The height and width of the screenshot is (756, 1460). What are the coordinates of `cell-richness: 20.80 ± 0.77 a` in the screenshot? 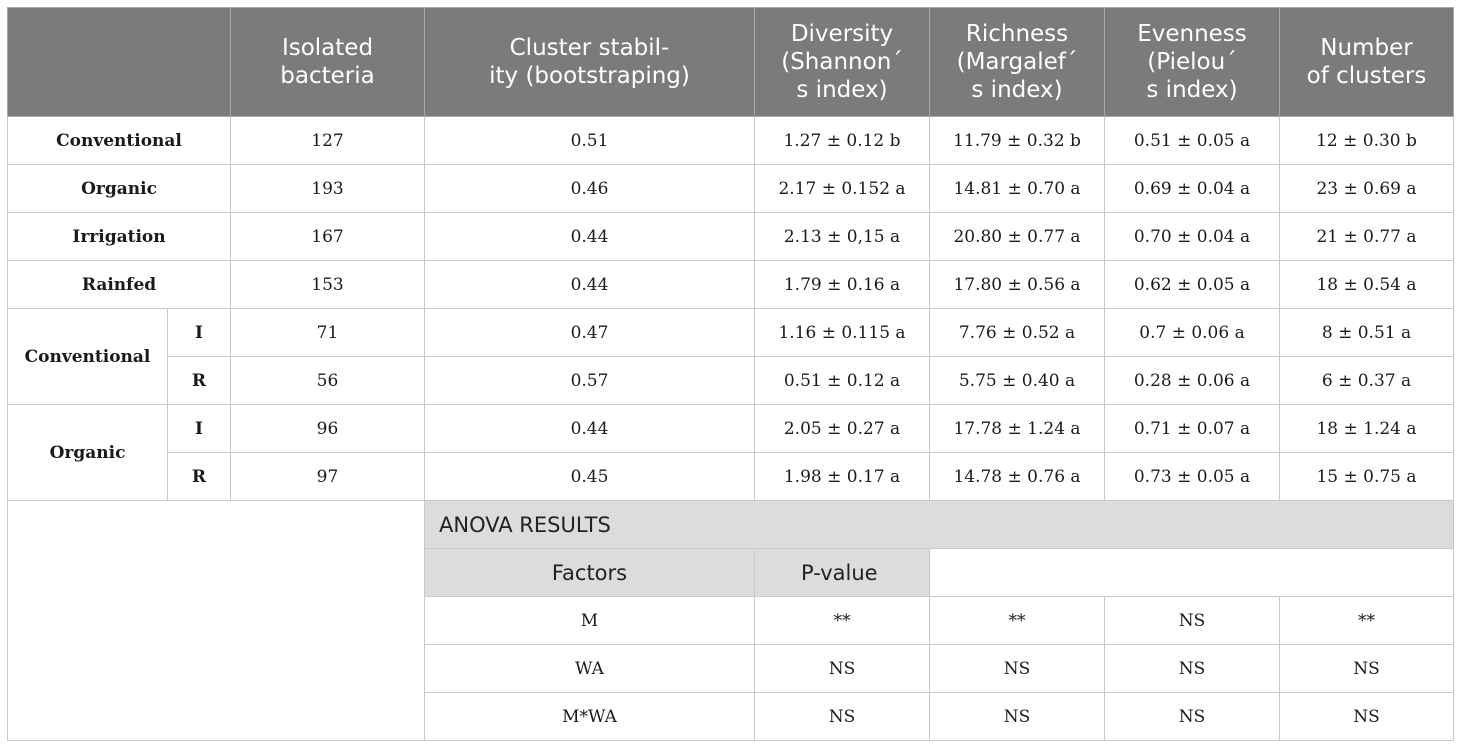 It's located at (1017, 236).